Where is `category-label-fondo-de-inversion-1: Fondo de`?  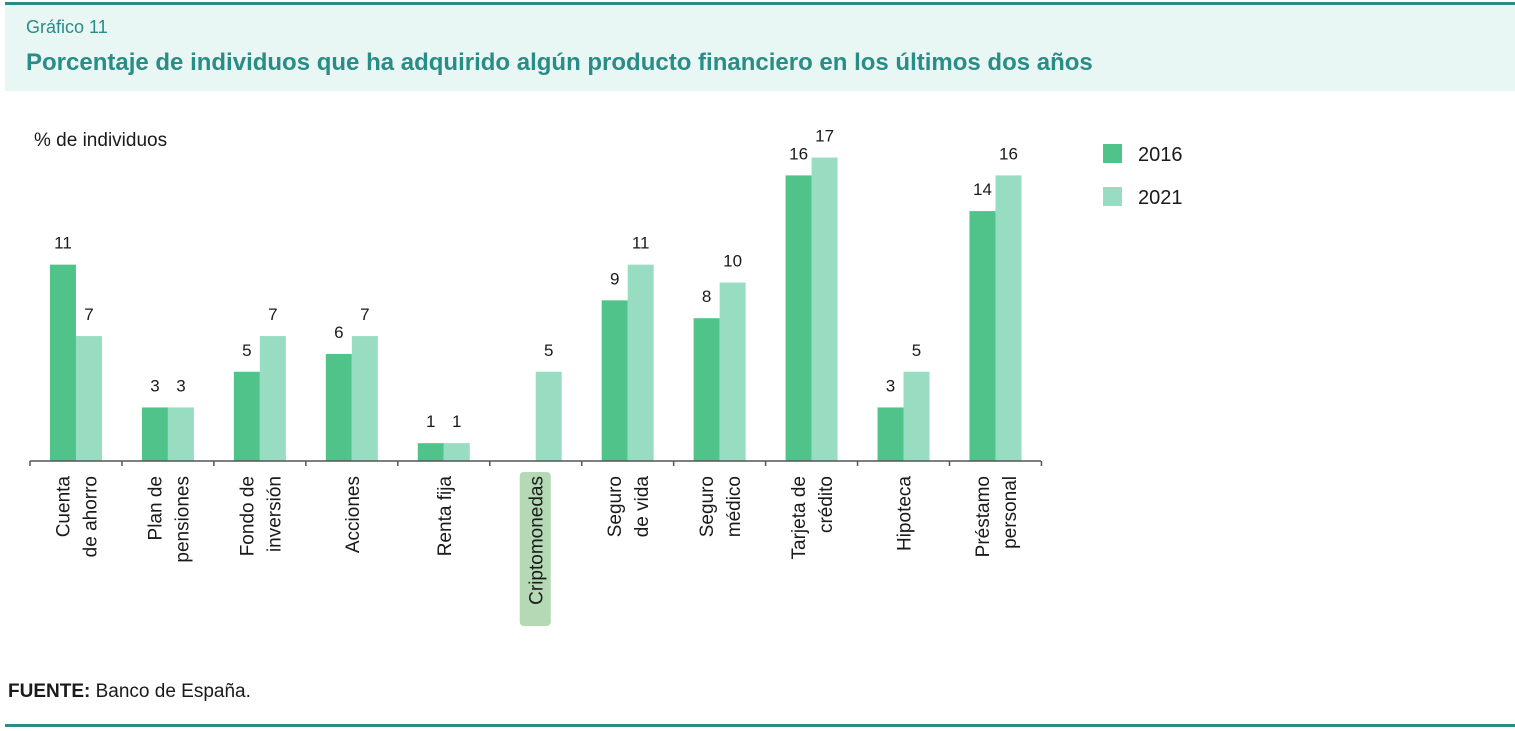 category-label-fondo-de-inversion-1: Fondo de is located at coordinates (247, 516).